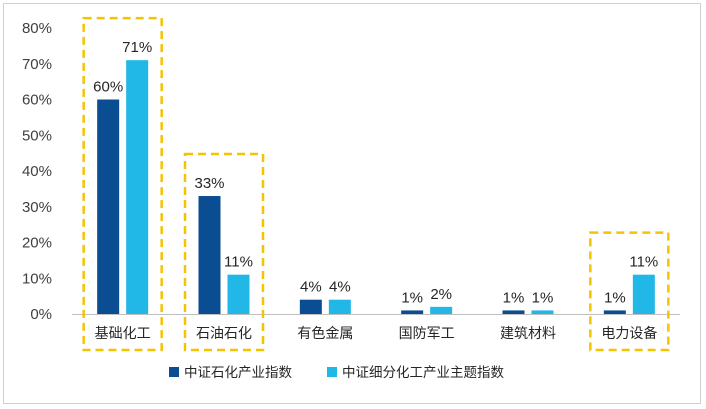 This screenshot has height=409, width=706. I want to click on data-label-s1-4: 1%, so click(412, 297).